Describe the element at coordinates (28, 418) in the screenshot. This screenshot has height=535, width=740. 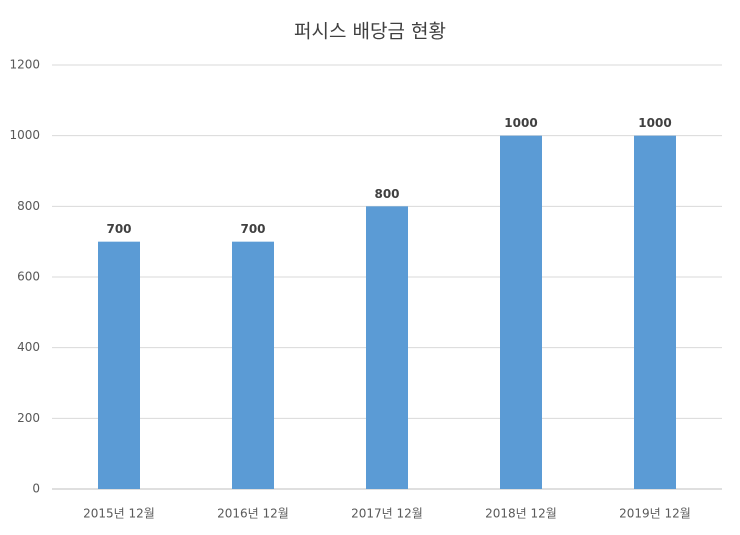
I see `y-tick-label: 200` at that location.